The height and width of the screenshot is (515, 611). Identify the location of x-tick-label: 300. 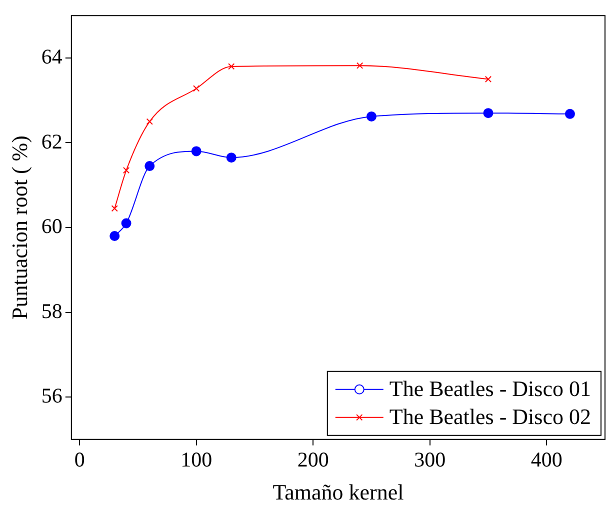
(430, 460).